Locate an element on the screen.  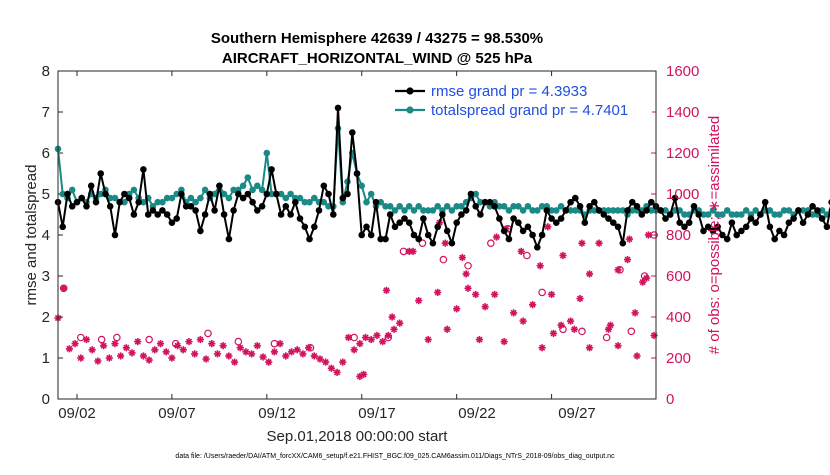
y-tick-labels-left: 0 1 2 3 4 5 6 7 8 is located at coordinates (46, 235).